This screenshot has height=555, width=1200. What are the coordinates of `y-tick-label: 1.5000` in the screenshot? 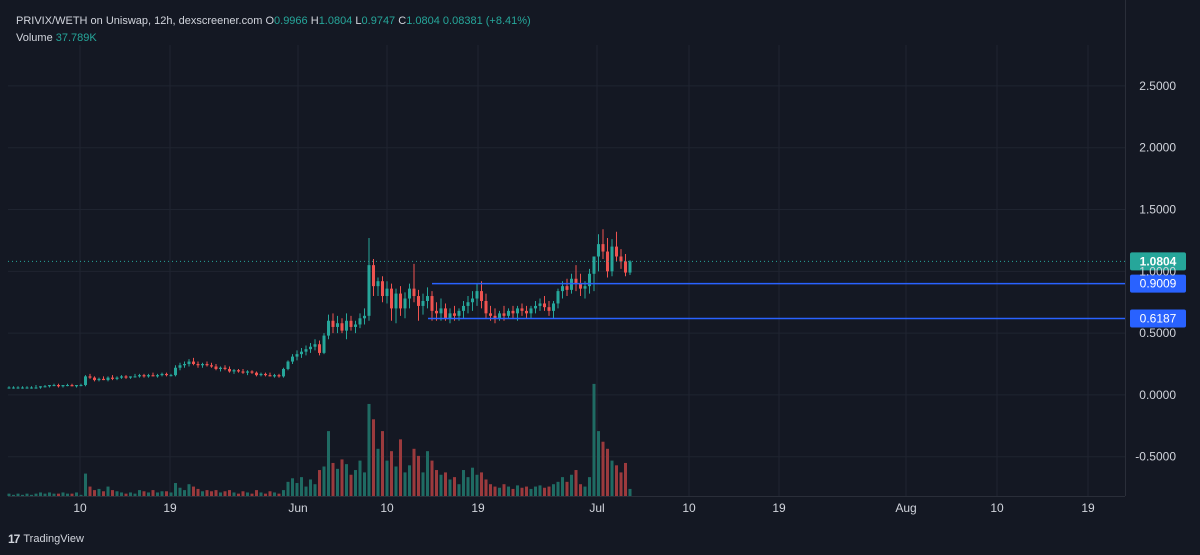 It's located at (1157, 210).